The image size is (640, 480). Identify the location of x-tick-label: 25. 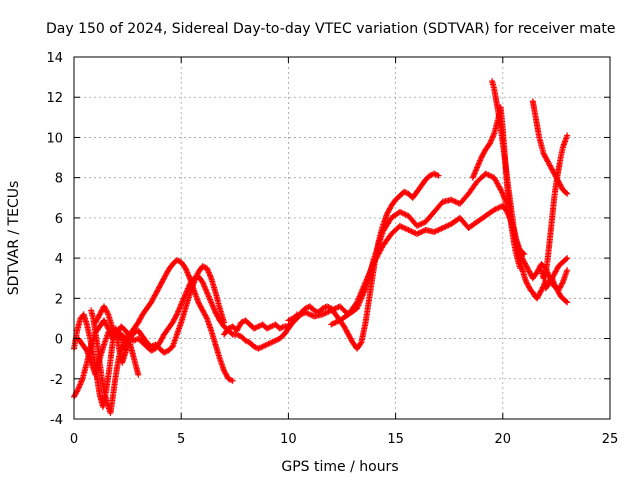
(610, 439).